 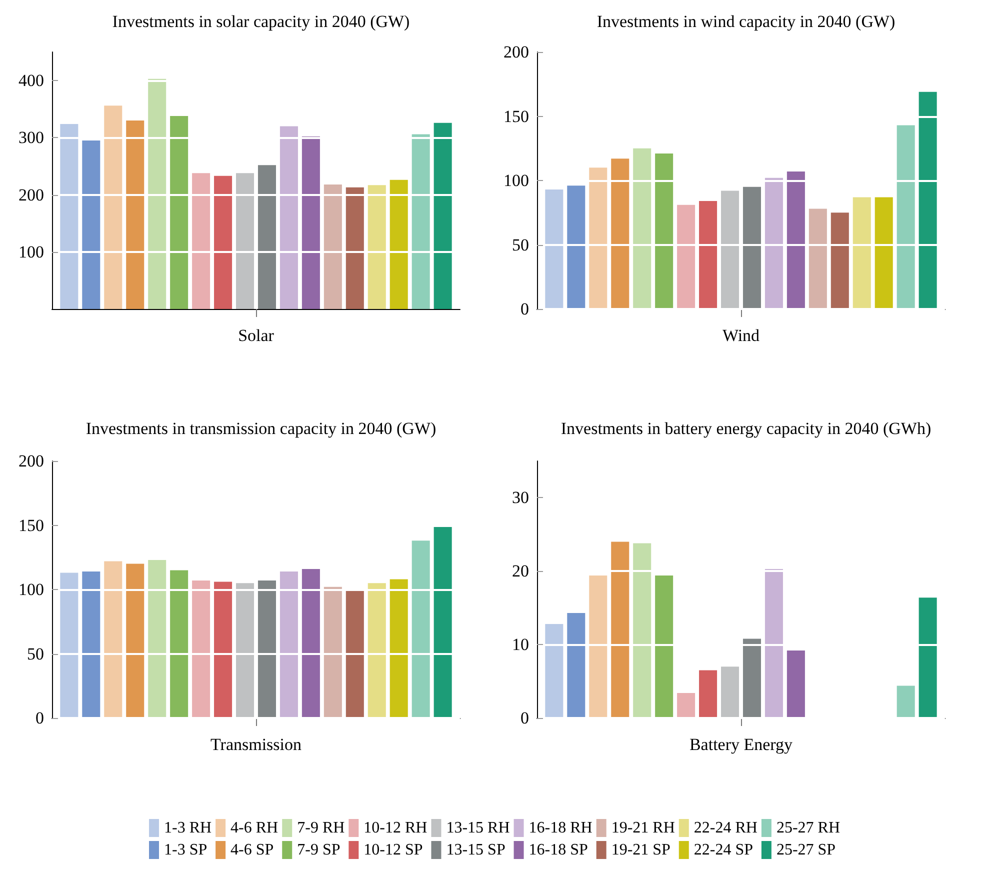 I want to click on chart-title: Investments in wind capacity in 2040 (GW), so click(x=746, y=21).